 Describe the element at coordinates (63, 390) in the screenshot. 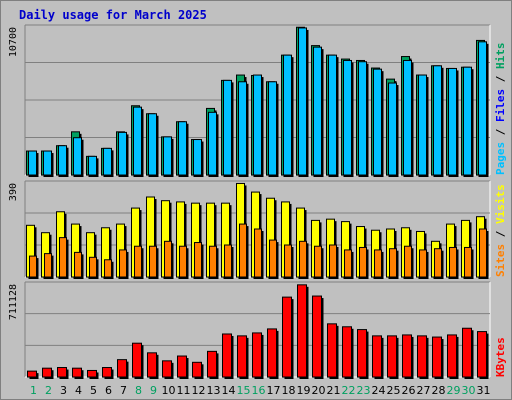

I see `x-tick-label: 3` at that location.